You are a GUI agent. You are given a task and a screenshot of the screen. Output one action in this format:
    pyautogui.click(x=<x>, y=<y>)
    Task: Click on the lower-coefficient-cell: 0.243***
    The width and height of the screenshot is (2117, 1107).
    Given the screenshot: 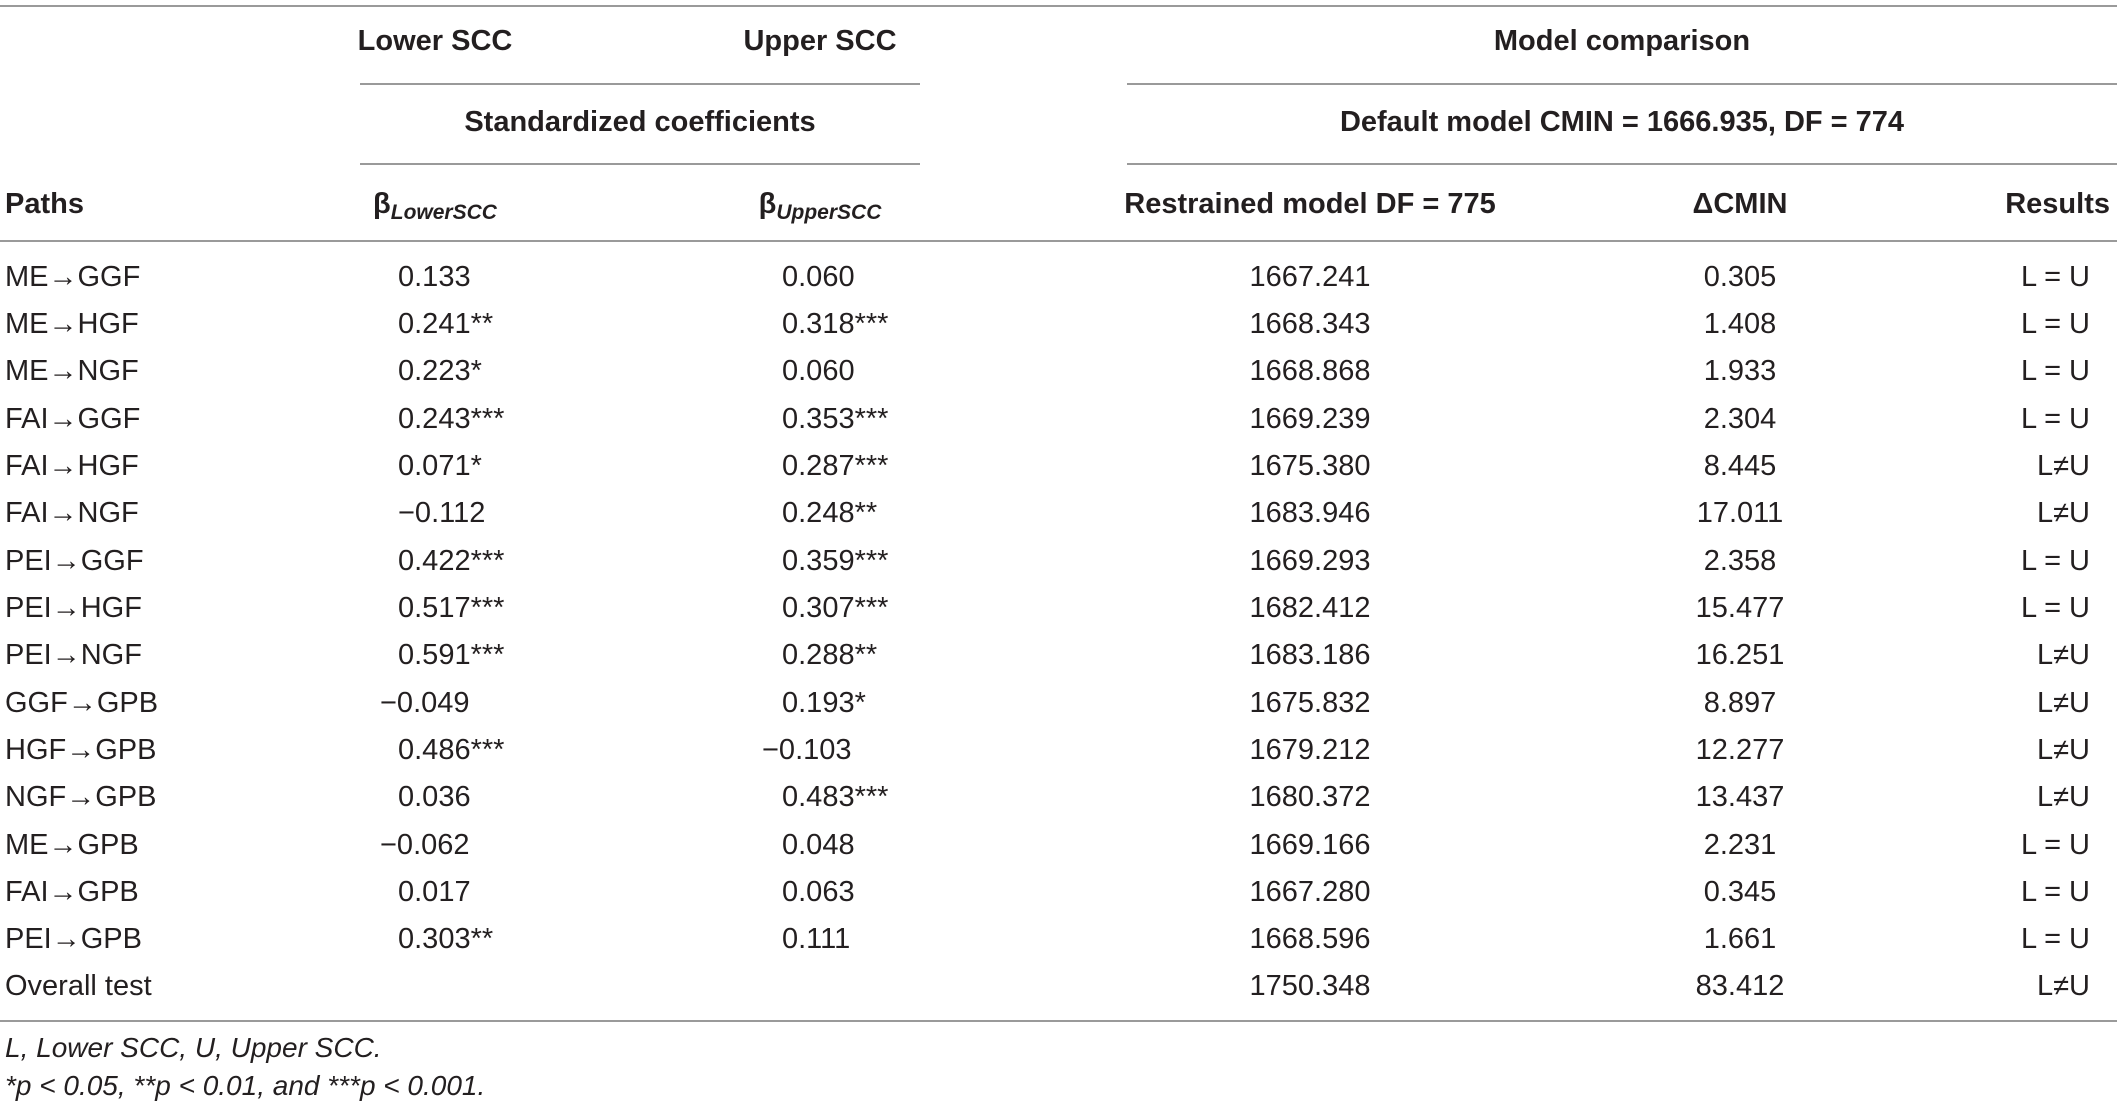 What is the action you would take?
    pyautogui.click(x=451, y=419)
    